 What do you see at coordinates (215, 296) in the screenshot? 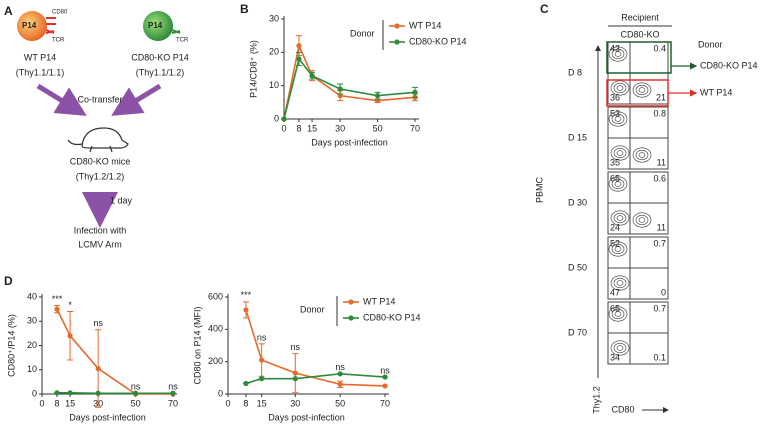
I see `y-tick-label: 600` at bounding box center [215, 296].